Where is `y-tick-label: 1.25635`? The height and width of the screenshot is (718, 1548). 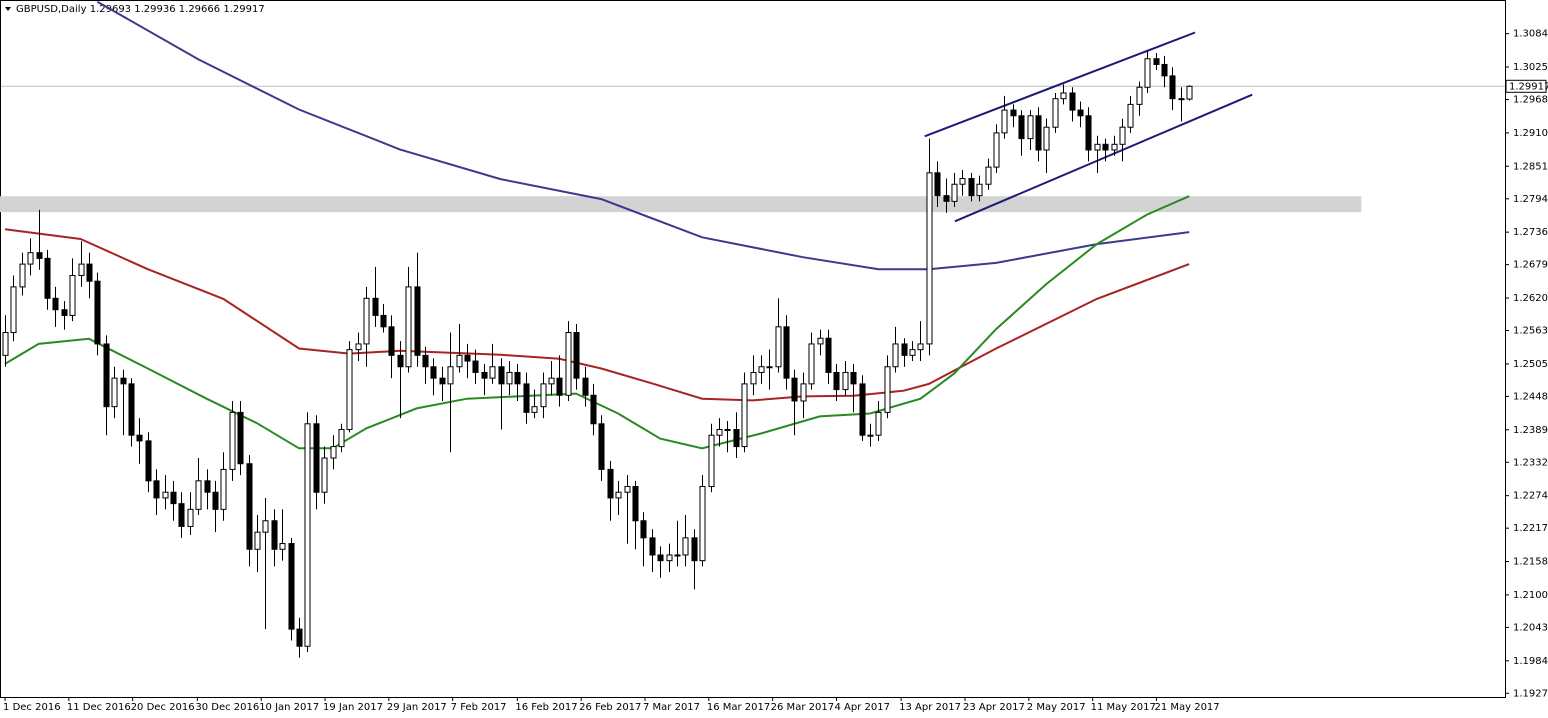
y-tick-label: 1.25635 is located at coordinates (1530, 331).